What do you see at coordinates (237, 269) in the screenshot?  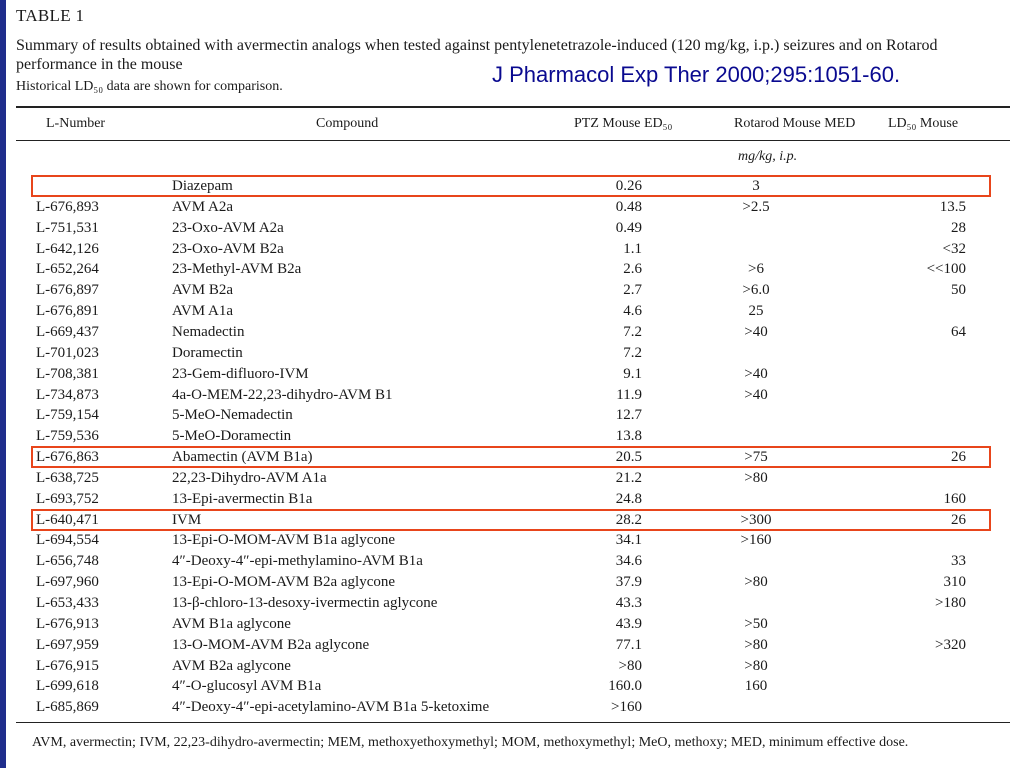 I see `cell-compound: 23-Methyl-AVM B2a` at bounding box center [237, 269].